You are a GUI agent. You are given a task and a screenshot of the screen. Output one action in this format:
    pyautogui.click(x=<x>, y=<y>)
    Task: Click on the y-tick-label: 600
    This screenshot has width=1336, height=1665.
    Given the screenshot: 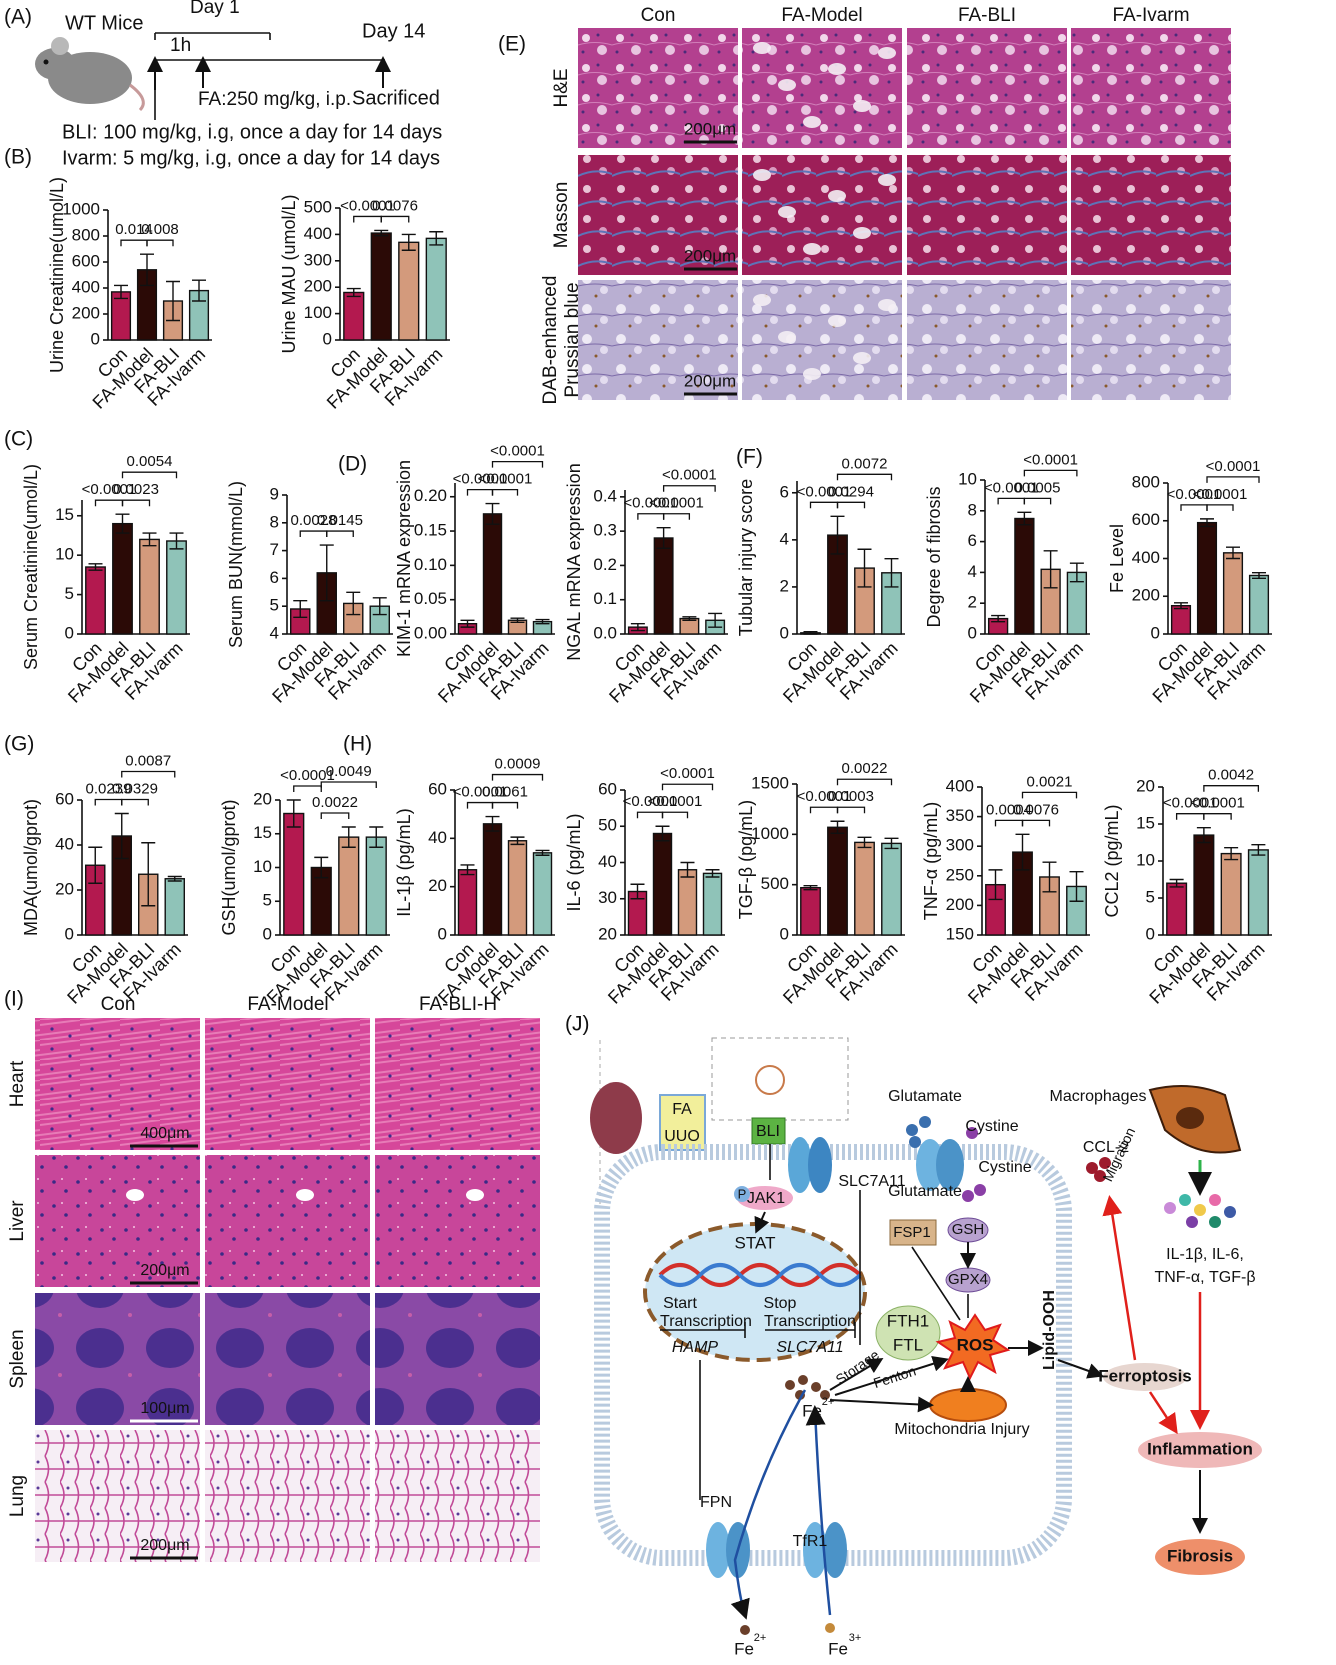 What is the action you would take?
    pyautogui.click(x=86, y=260)
    